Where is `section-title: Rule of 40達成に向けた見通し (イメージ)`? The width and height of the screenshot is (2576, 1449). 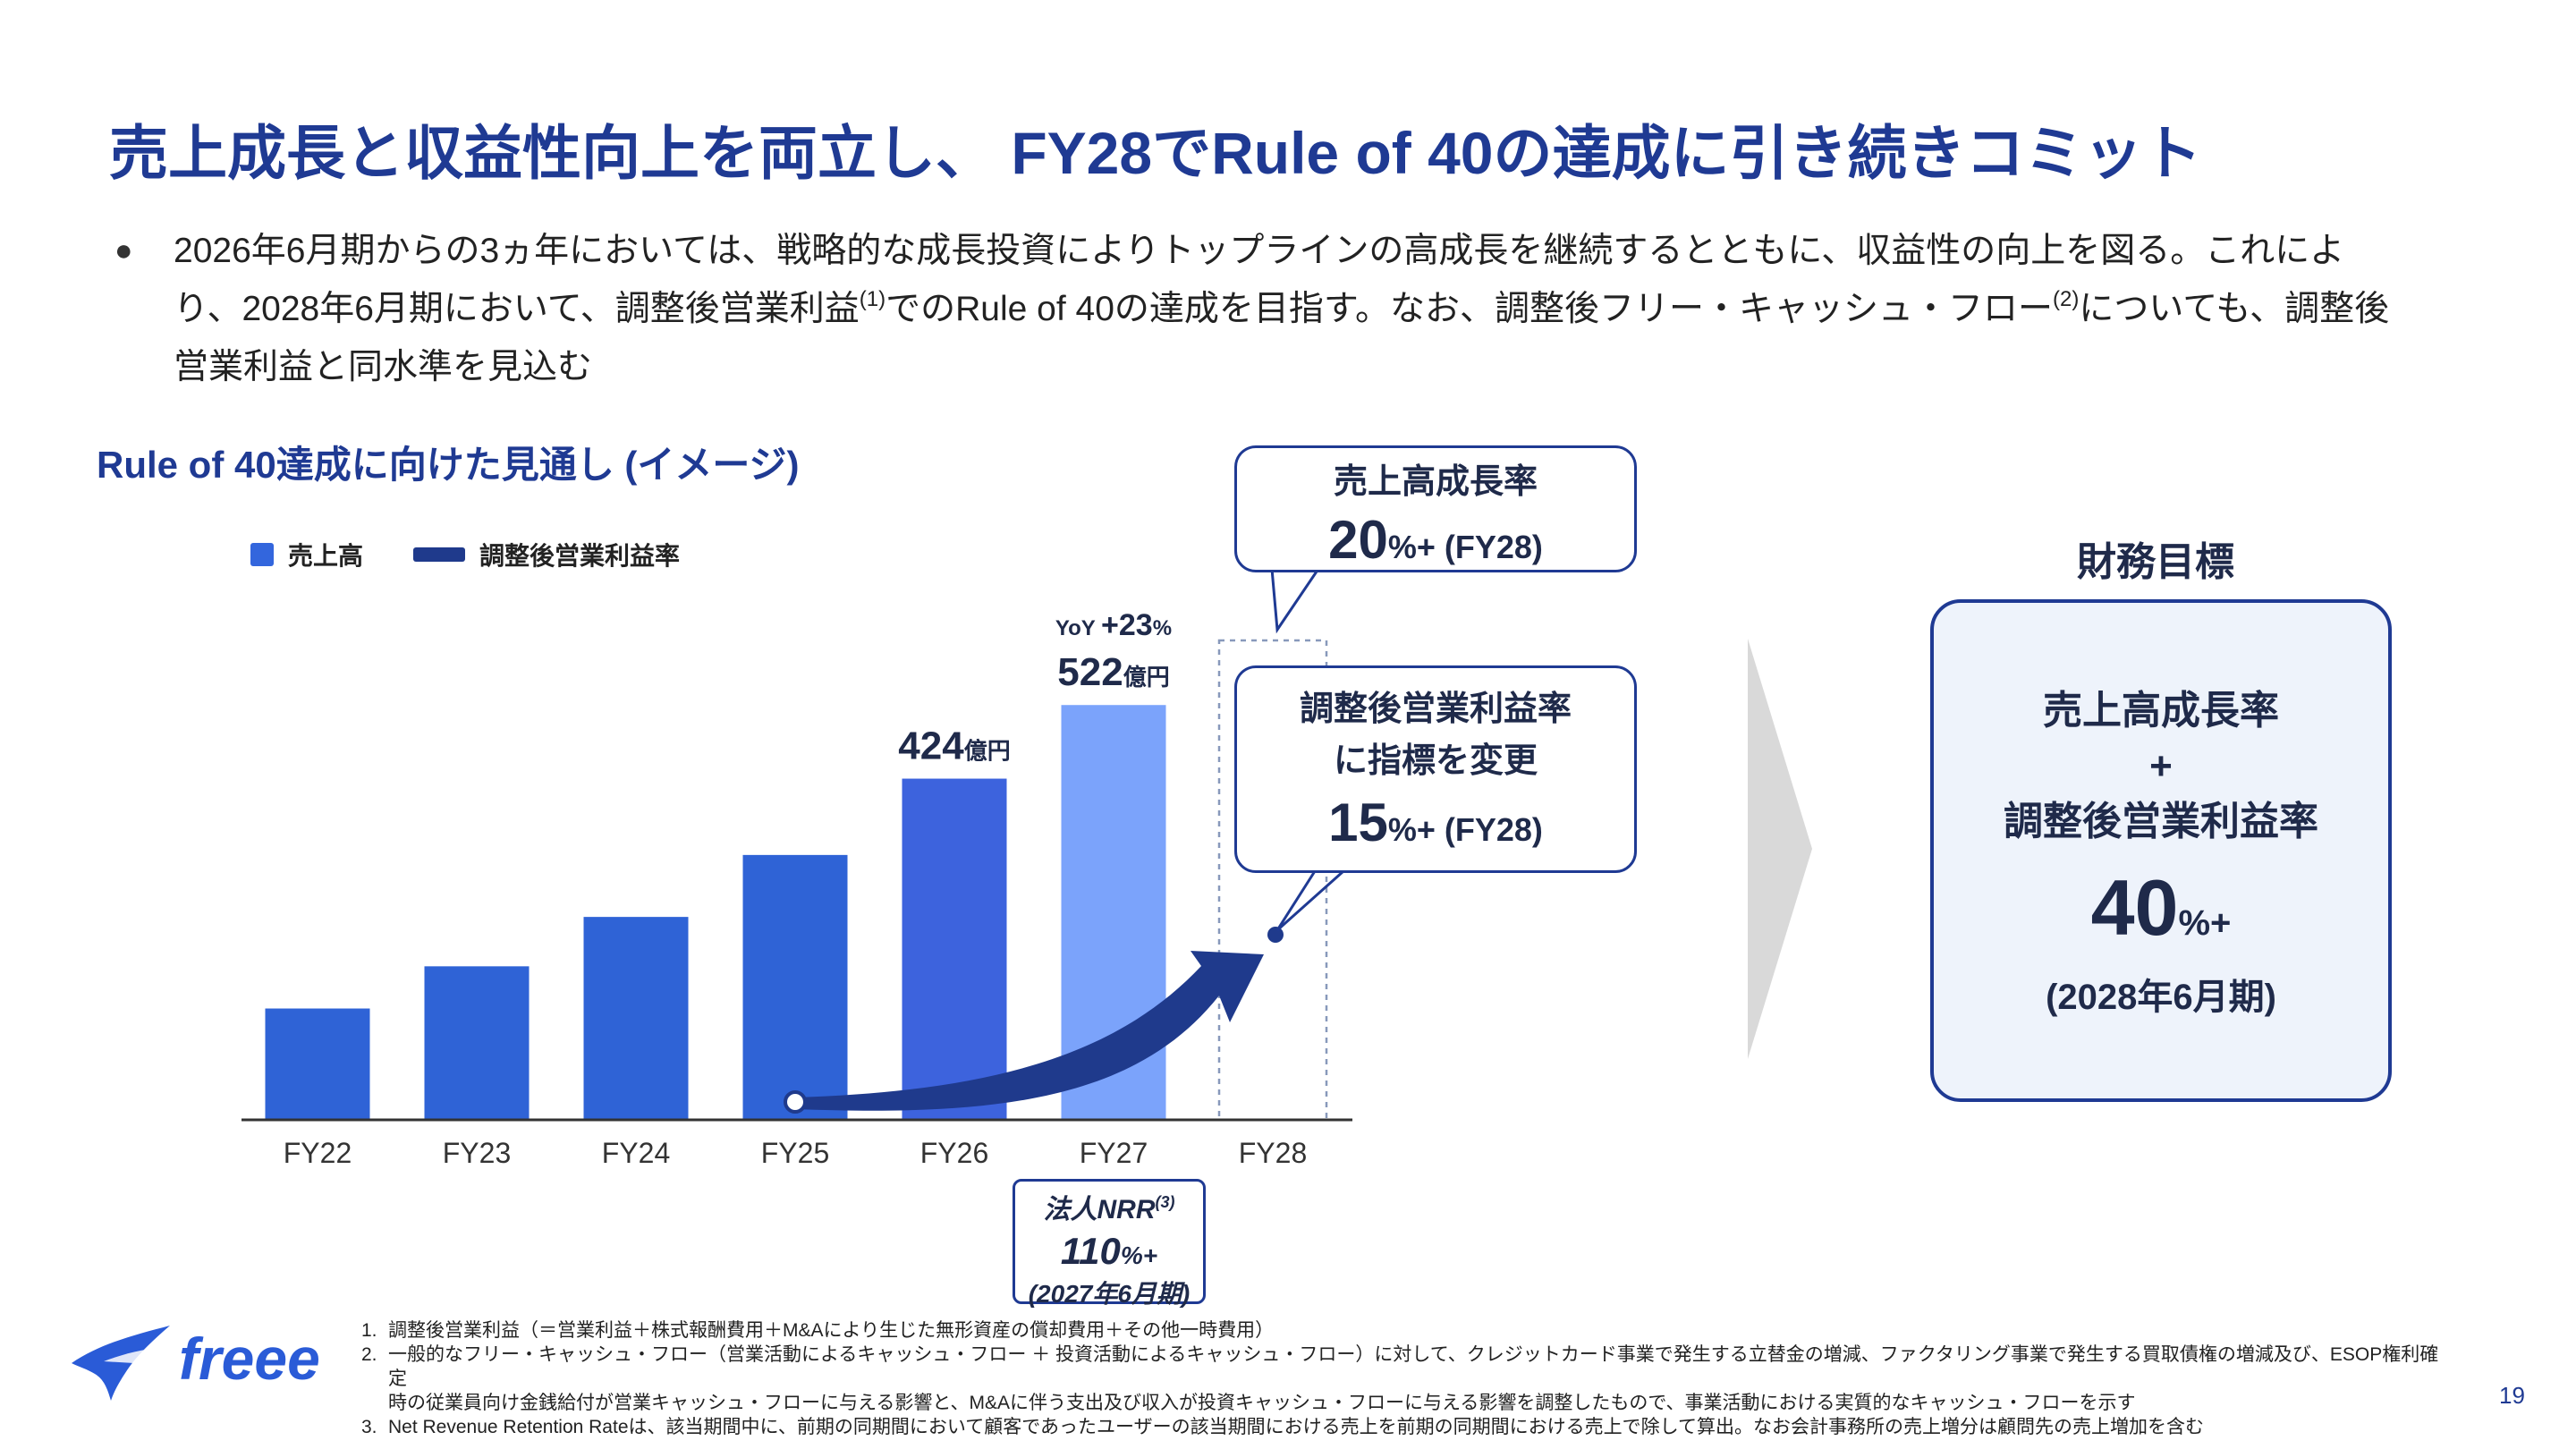 section-title: Rule of 40達成に向けた見通し (イメージ) is located at coordinates (448, 465).